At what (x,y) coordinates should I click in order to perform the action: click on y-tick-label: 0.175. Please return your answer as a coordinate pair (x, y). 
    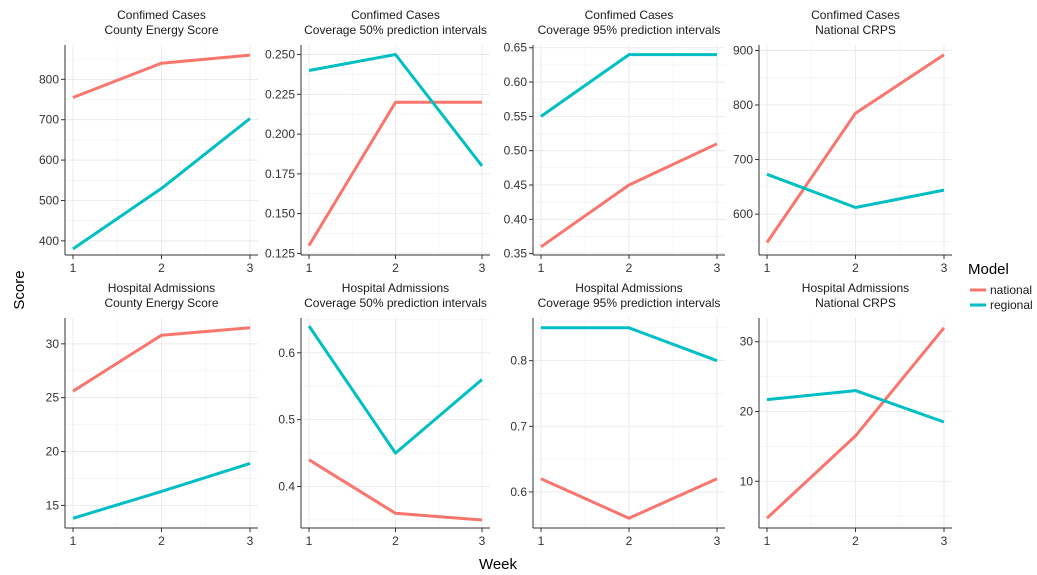
    Looking at the image, I should click on (280, 174).